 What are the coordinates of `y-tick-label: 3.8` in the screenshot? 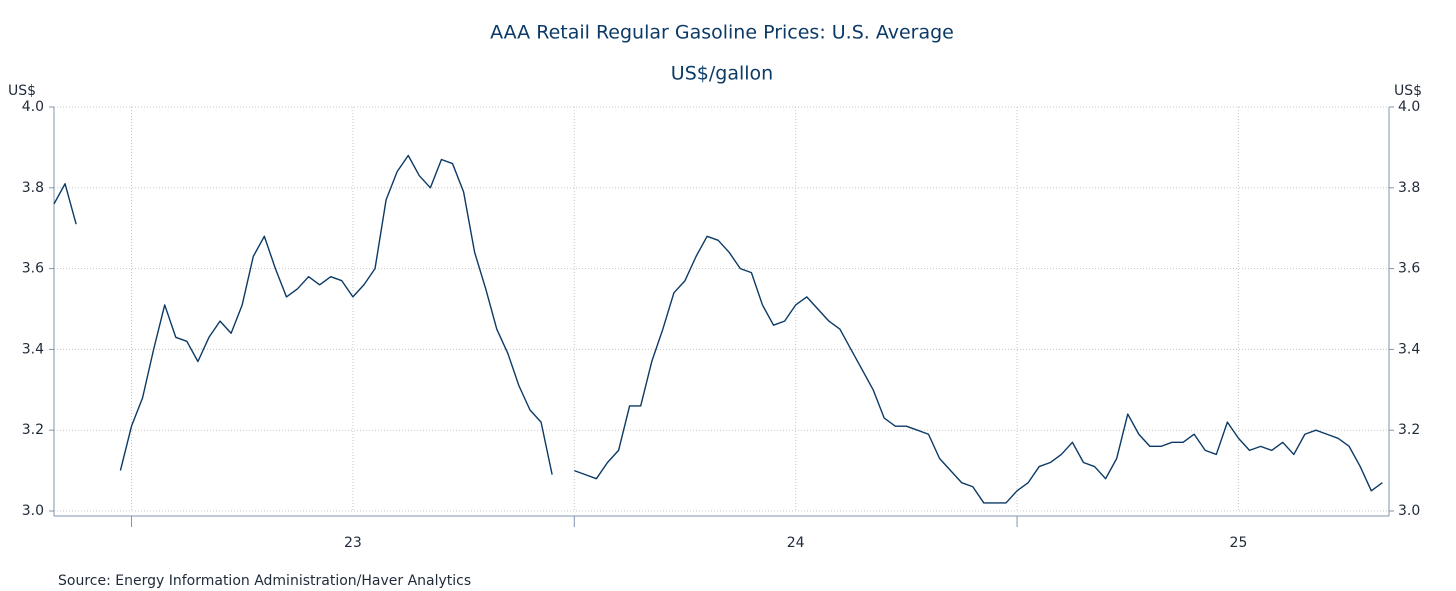 It's located at (33, 188).